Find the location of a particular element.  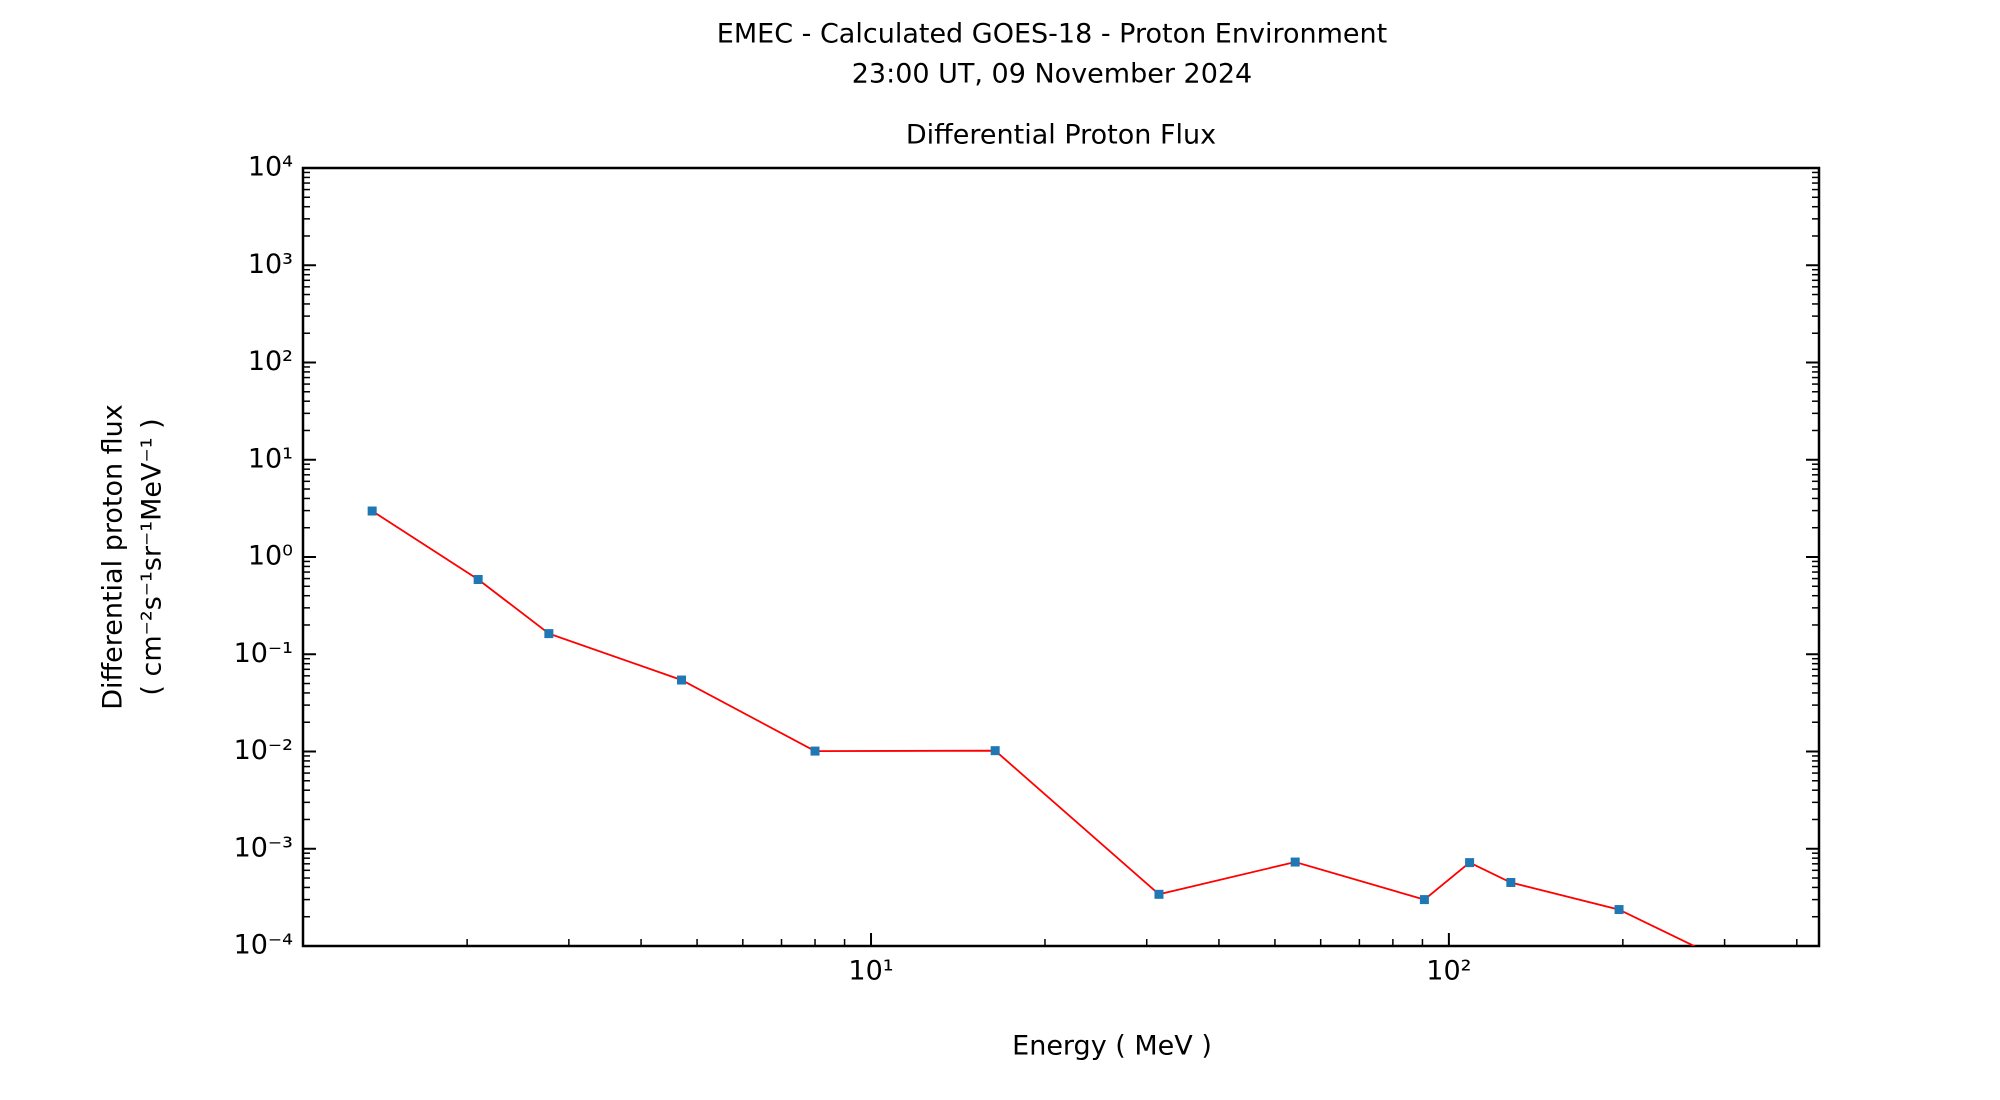

x-tick-label: 10² is located at coordinates (1448, 971).